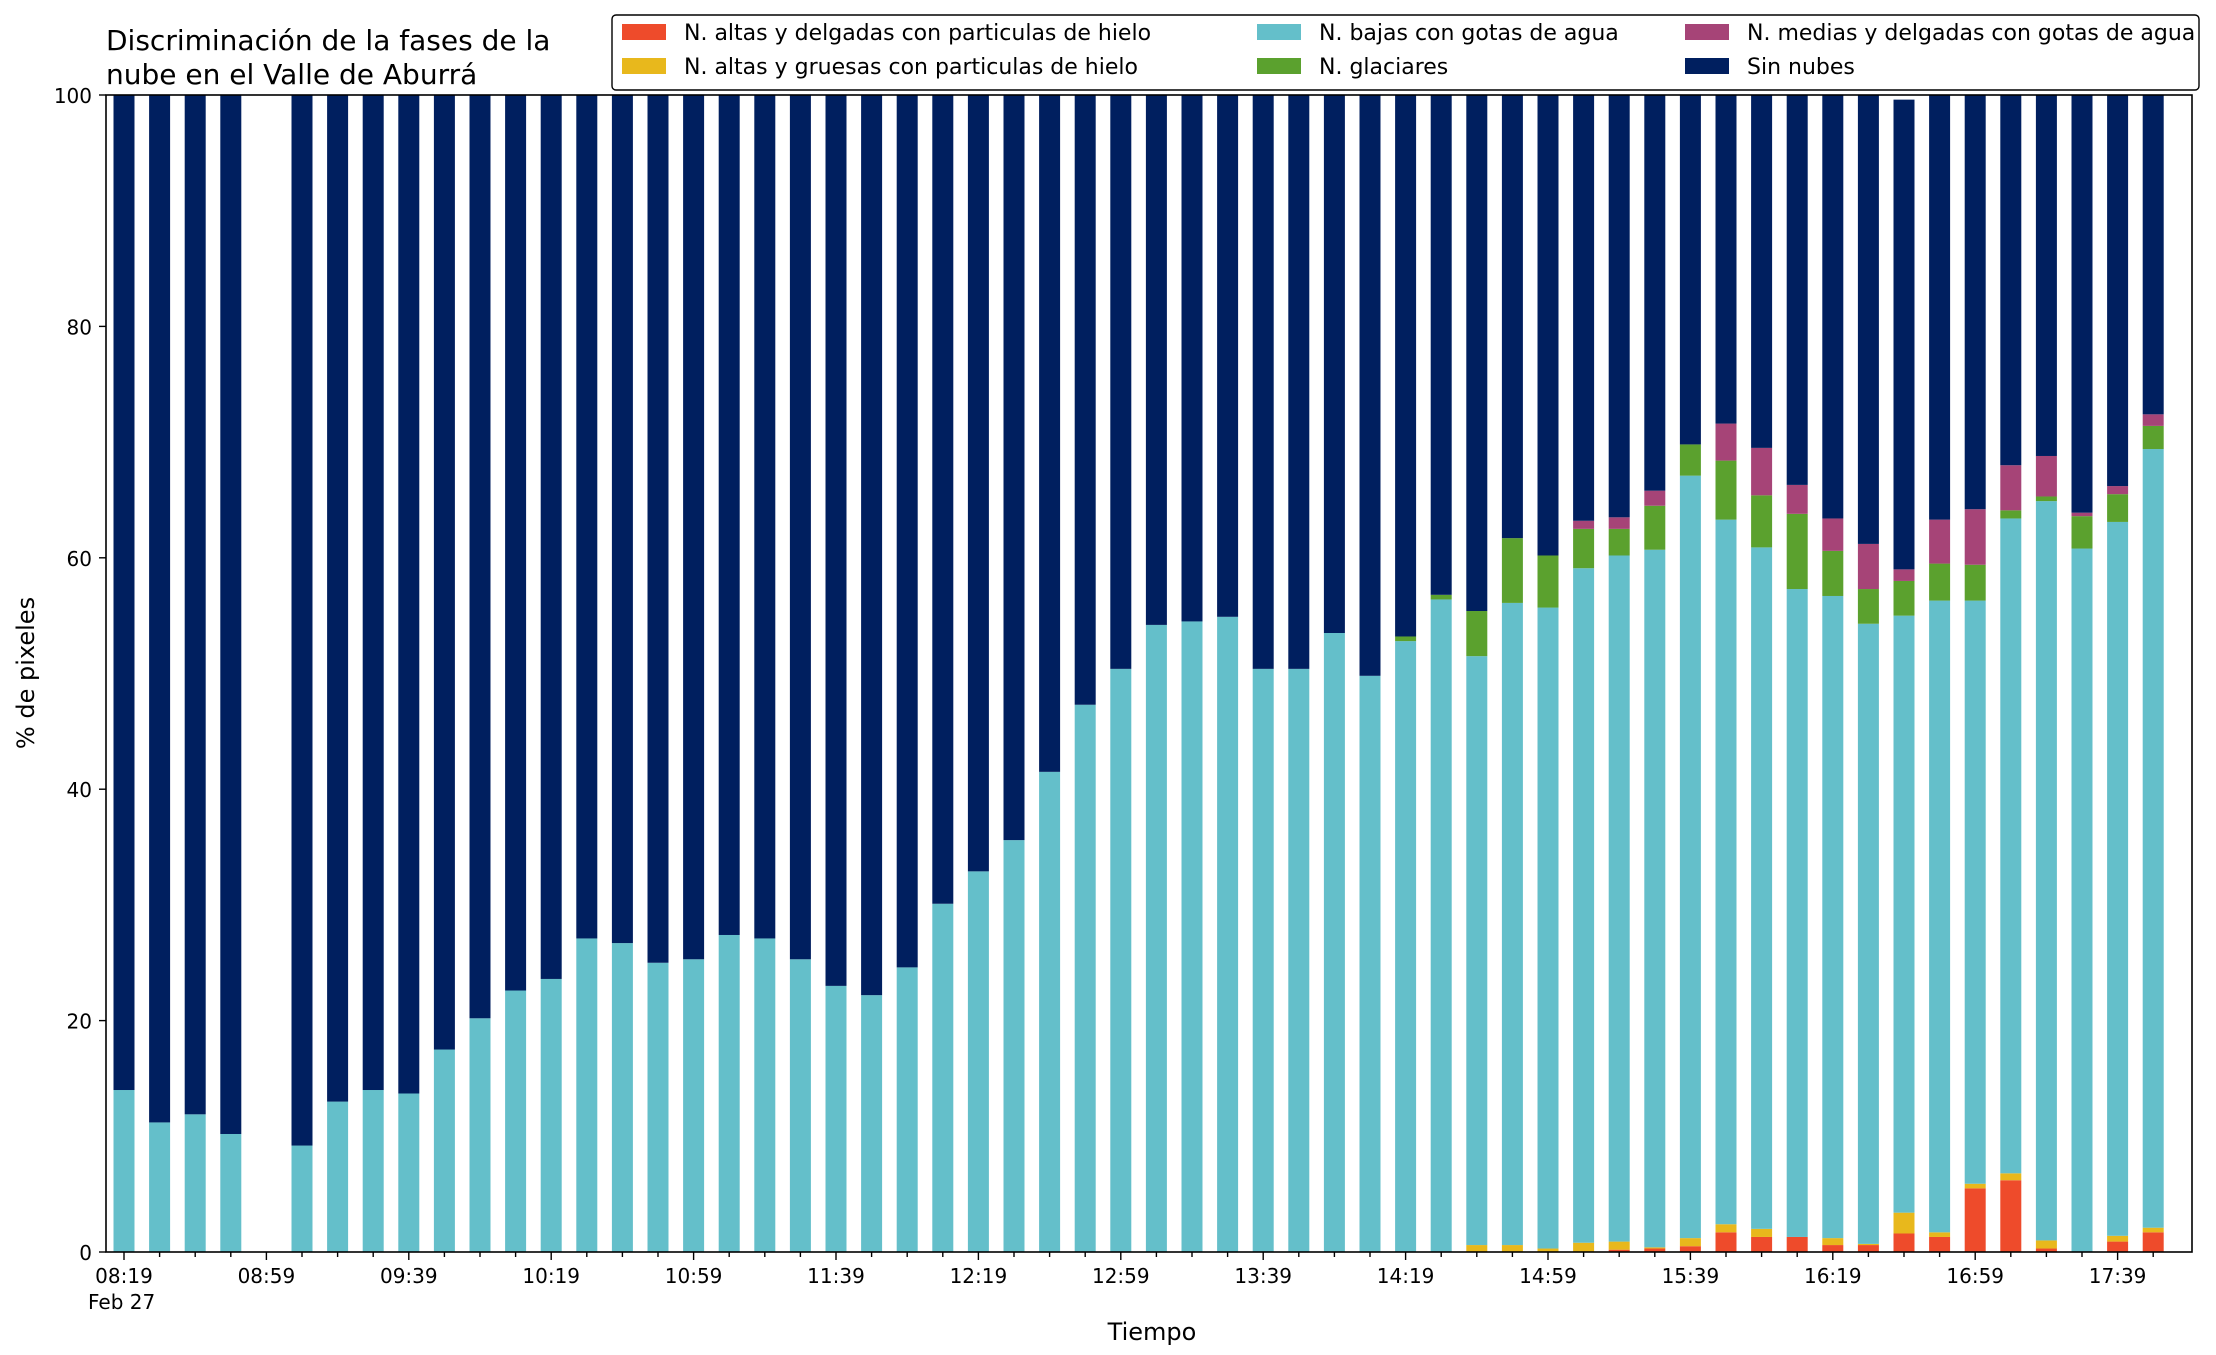  I want to click on bar-segment-s3-14:29, so click(1441, 597).